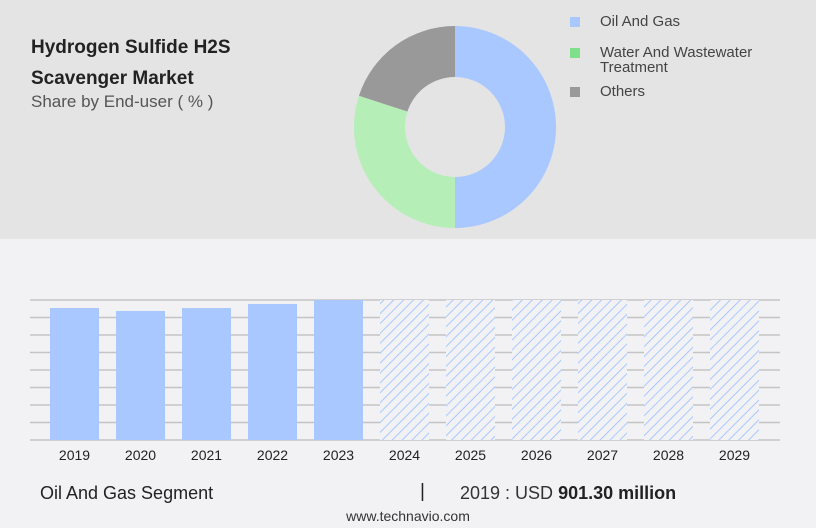 This screenshot has height=528, width=816. What do you see at coordinates (640, 21) in the screenshot?
I see `legend-label: Oil And Gas` at bounding box center [640, 21].